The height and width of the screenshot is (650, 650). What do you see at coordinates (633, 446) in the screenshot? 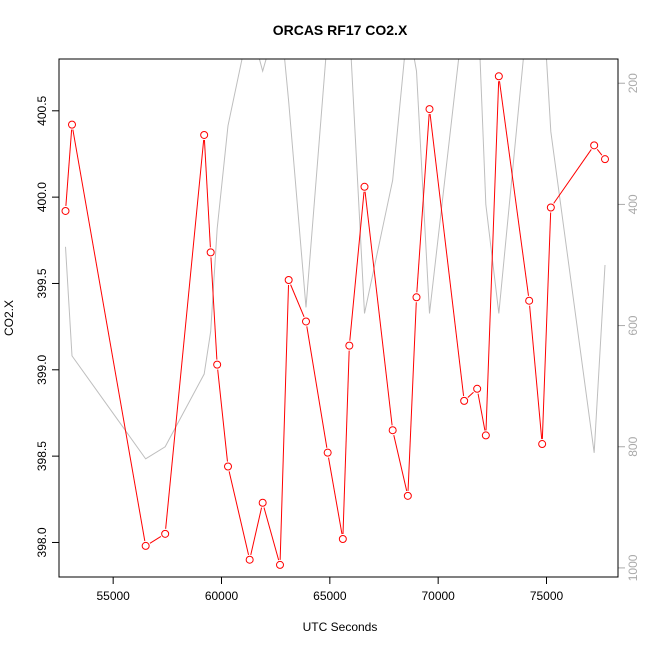
I see `right-y-tick-label: 800` at bounding box center [633, 446].